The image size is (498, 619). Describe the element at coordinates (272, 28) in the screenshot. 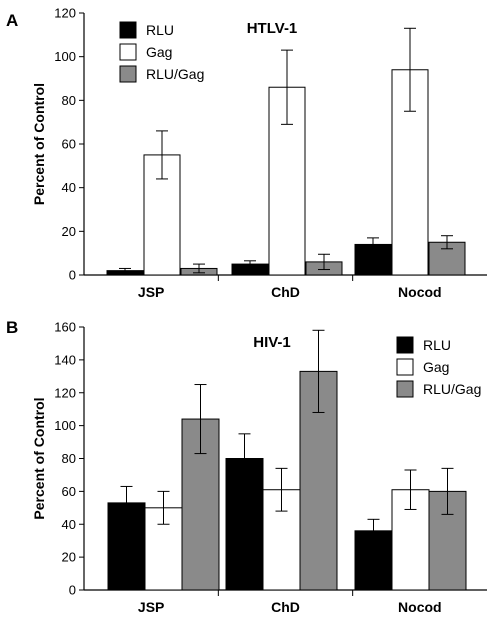

I see `chart-title: HTLV-1` at that location.